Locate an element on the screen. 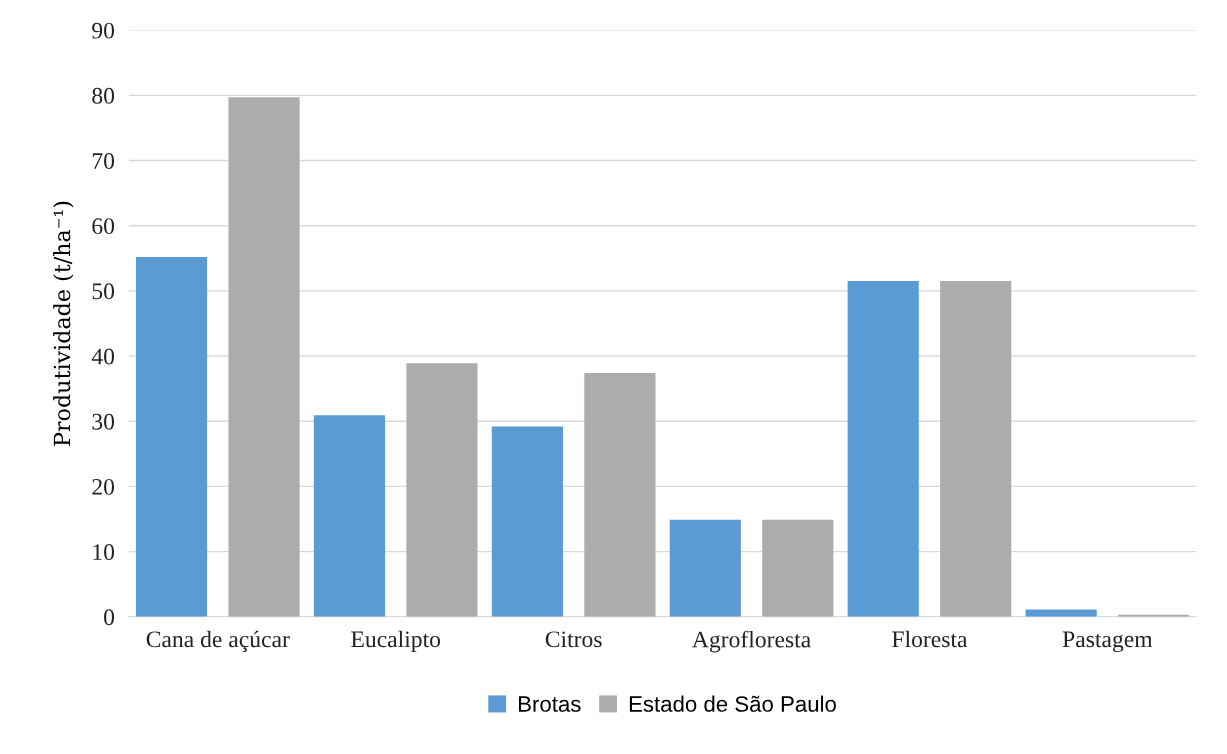  y-tick-label: 30 is located at coordinates (103, 421).